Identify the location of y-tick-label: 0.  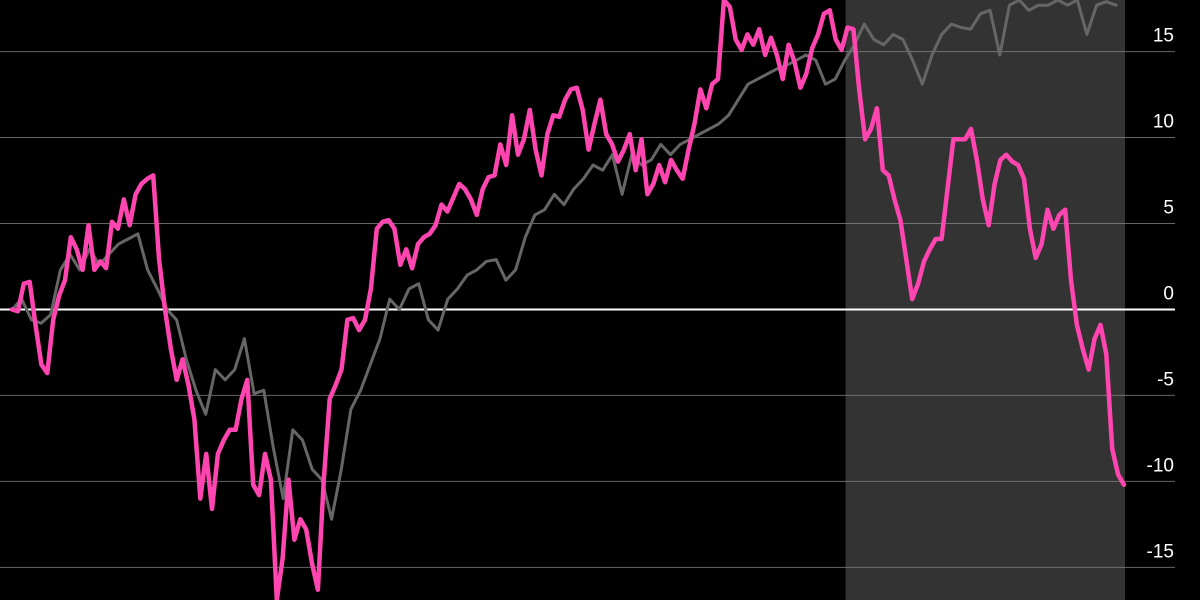
(1168, 293).